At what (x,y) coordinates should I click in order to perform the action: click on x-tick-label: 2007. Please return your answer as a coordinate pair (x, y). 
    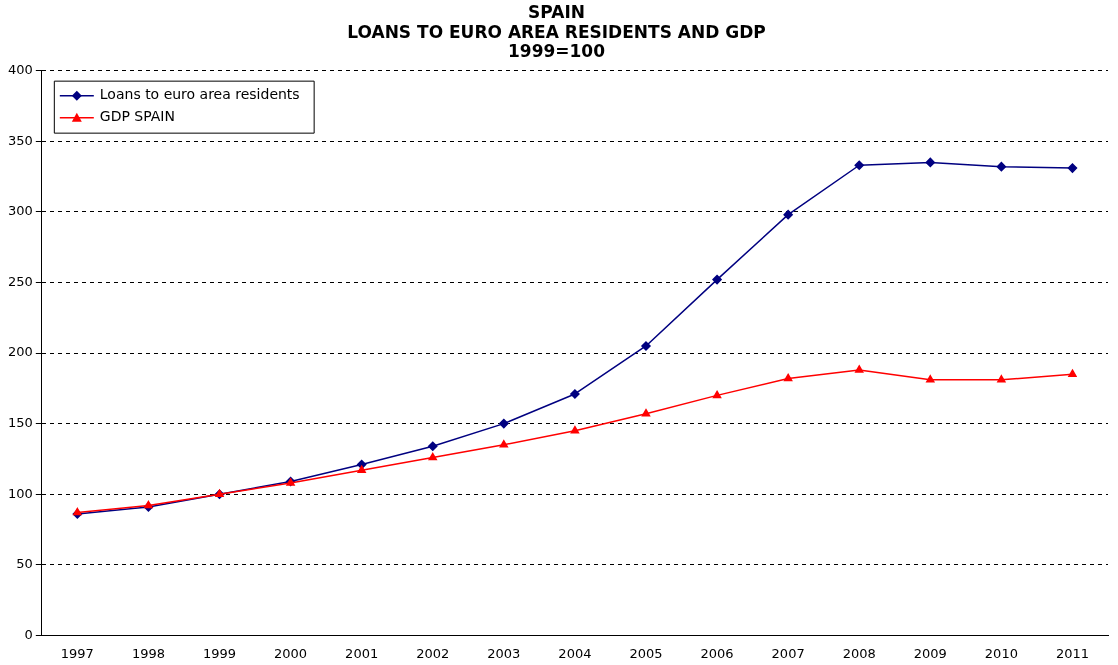
    Looking at the image, I should click on (788, 653).